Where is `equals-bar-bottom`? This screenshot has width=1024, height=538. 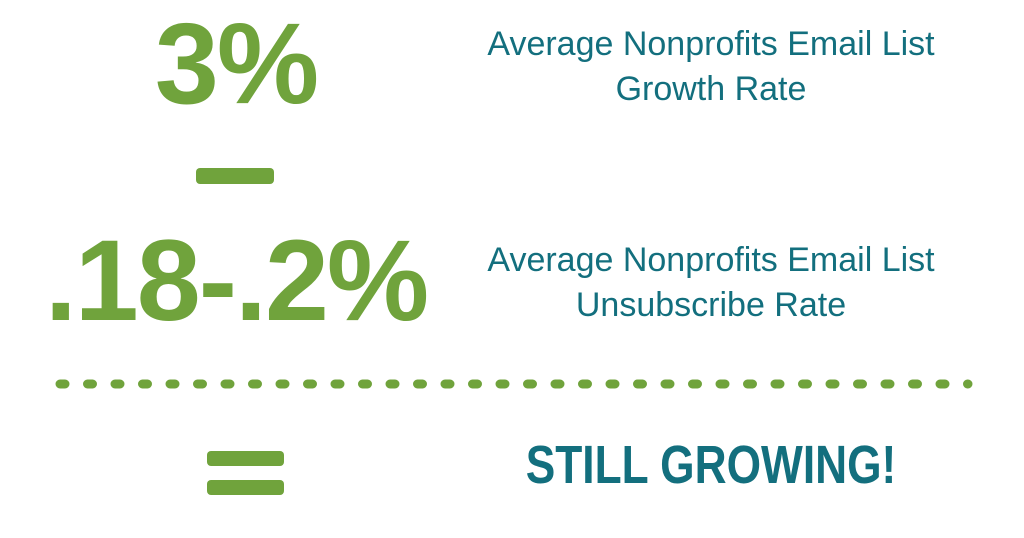
equals-bar-bottom is located at coordinates (245, 487).